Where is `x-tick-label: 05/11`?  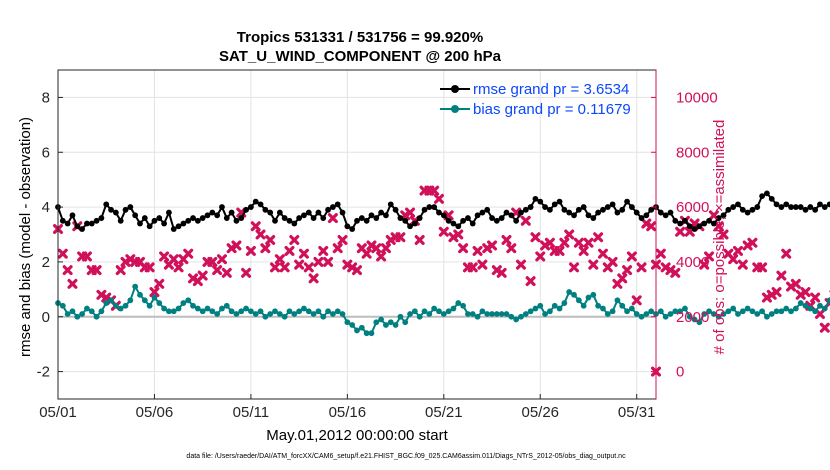 x-tick-label: 05/11 is located at coordinates (251, 412).